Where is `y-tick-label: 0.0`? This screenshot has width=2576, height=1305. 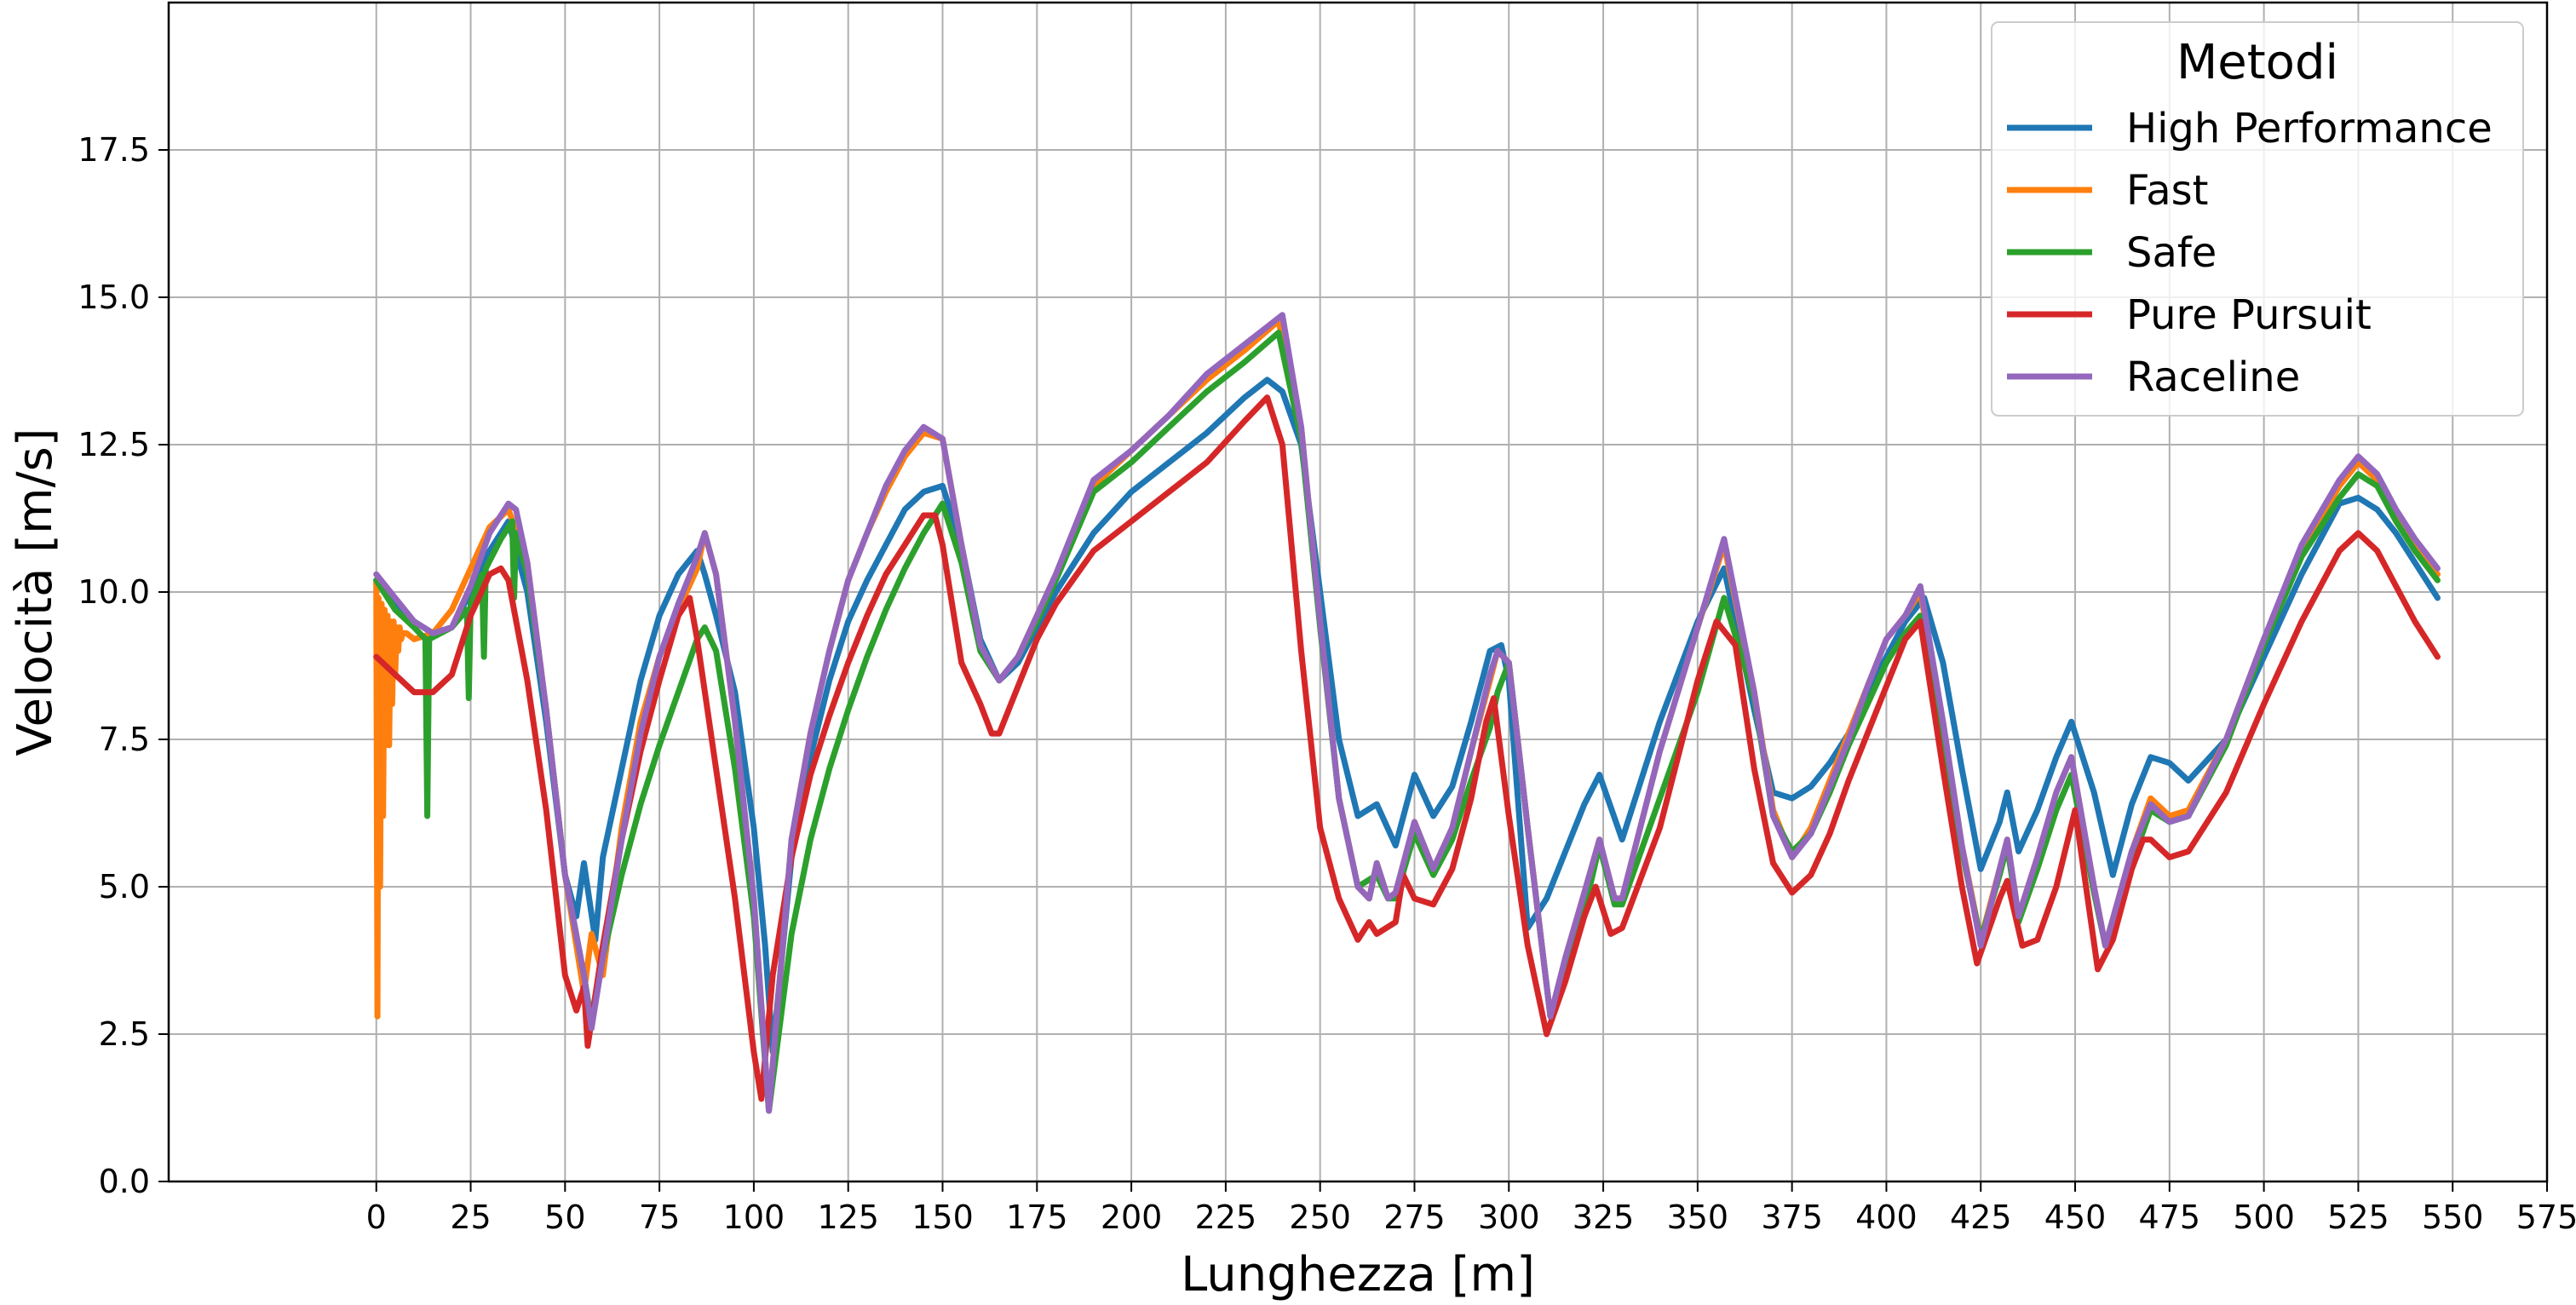
y-tick-label: 0.0 is located at coordinates (125, 1181).